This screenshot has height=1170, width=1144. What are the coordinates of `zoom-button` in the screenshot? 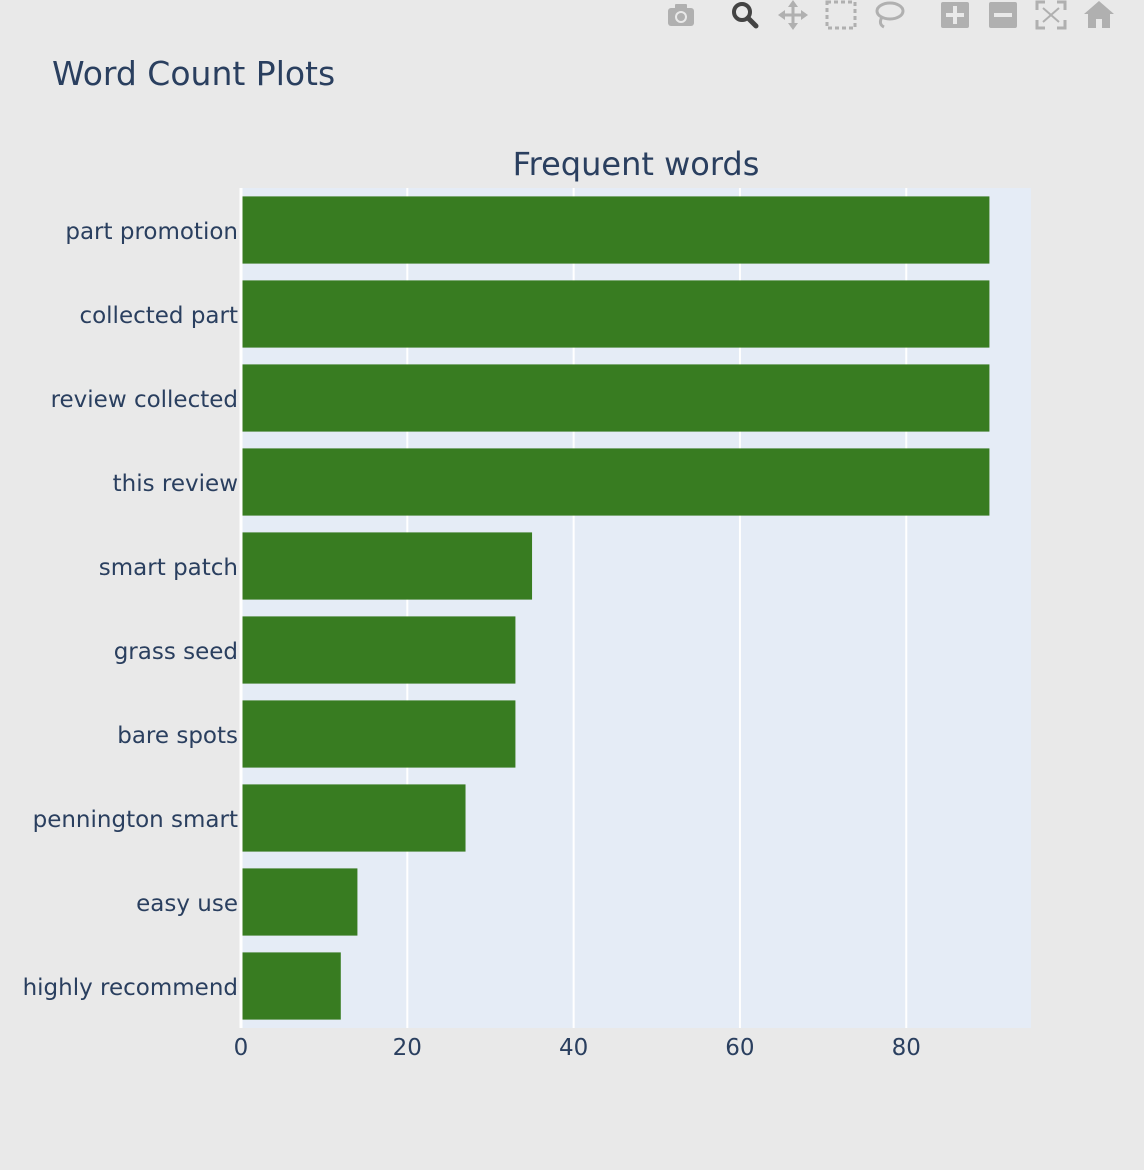 It's located at (745, 15).